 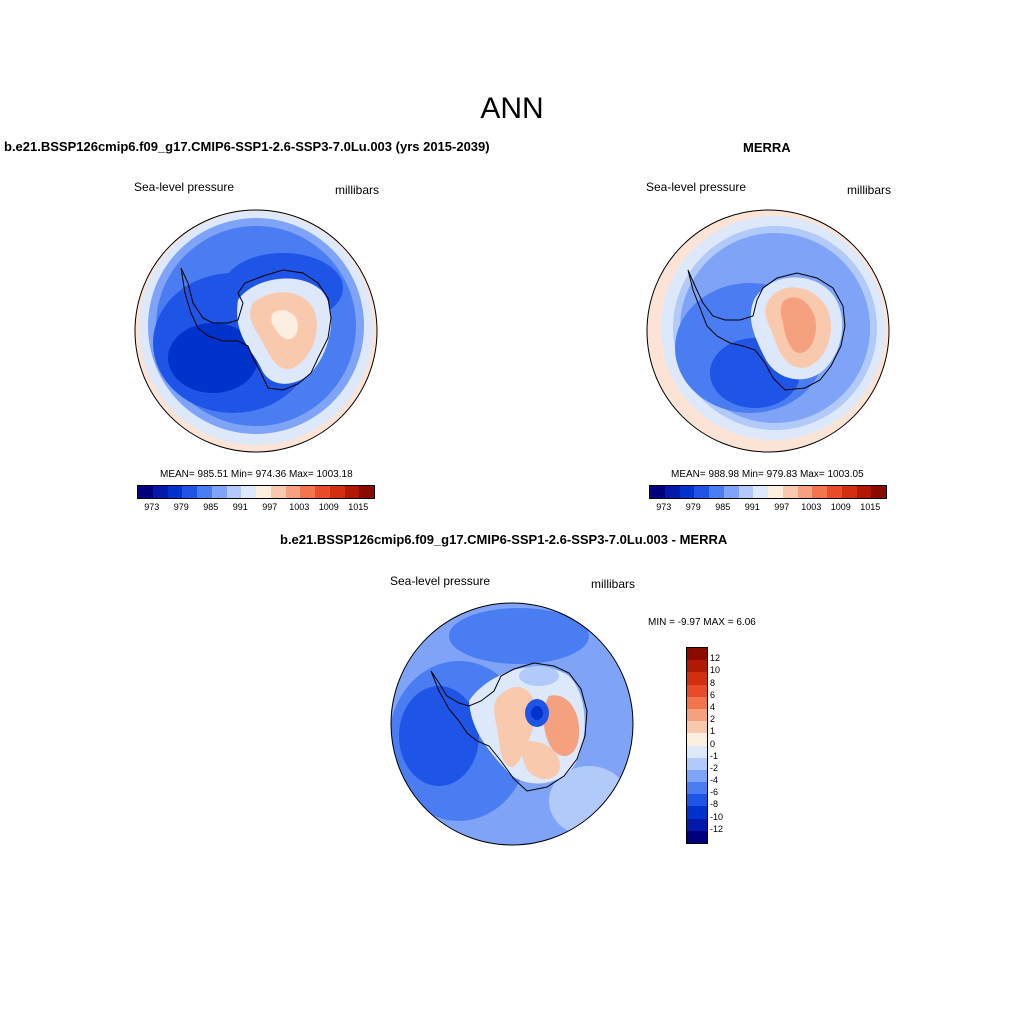 I want to click on left-colorbar-labels: 973 979 985 991 997 1003 1009 1015, so click(x=255, y=508).